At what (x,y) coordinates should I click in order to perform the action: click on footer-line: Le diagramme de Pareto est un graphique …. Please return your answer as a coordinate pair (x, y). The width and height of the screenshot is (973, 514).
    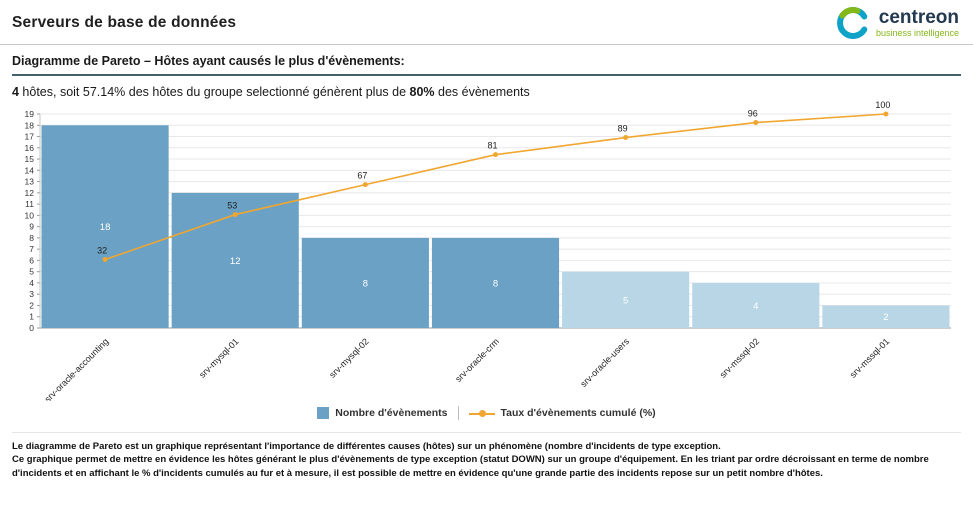
    Looking at the image, I should click on (366, 446).